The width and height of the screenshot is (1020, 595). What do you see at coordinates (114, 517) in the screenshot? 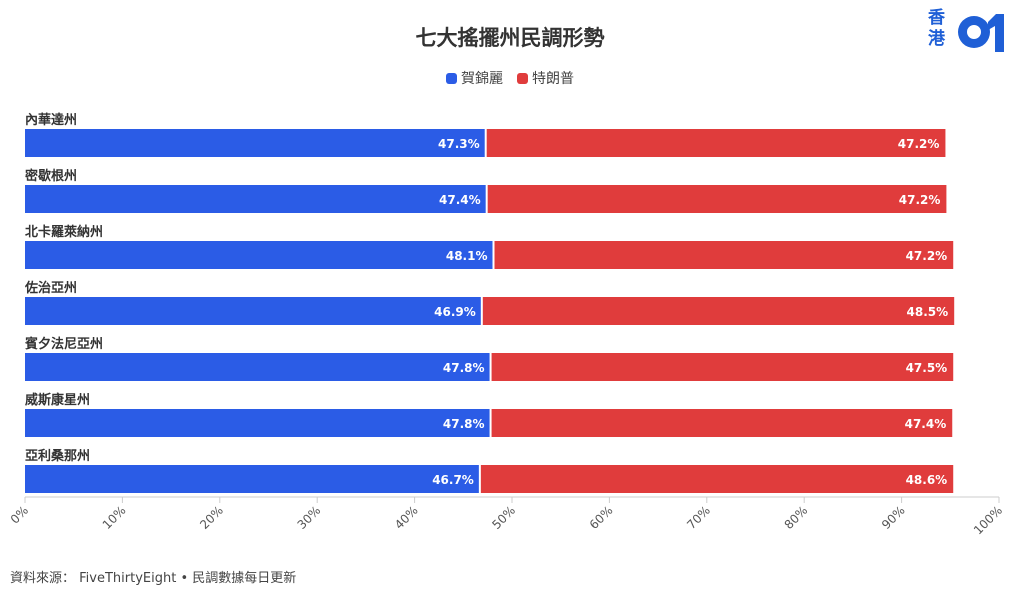
I see `x-tick-label: 10%` at bounding box center [114, 517].